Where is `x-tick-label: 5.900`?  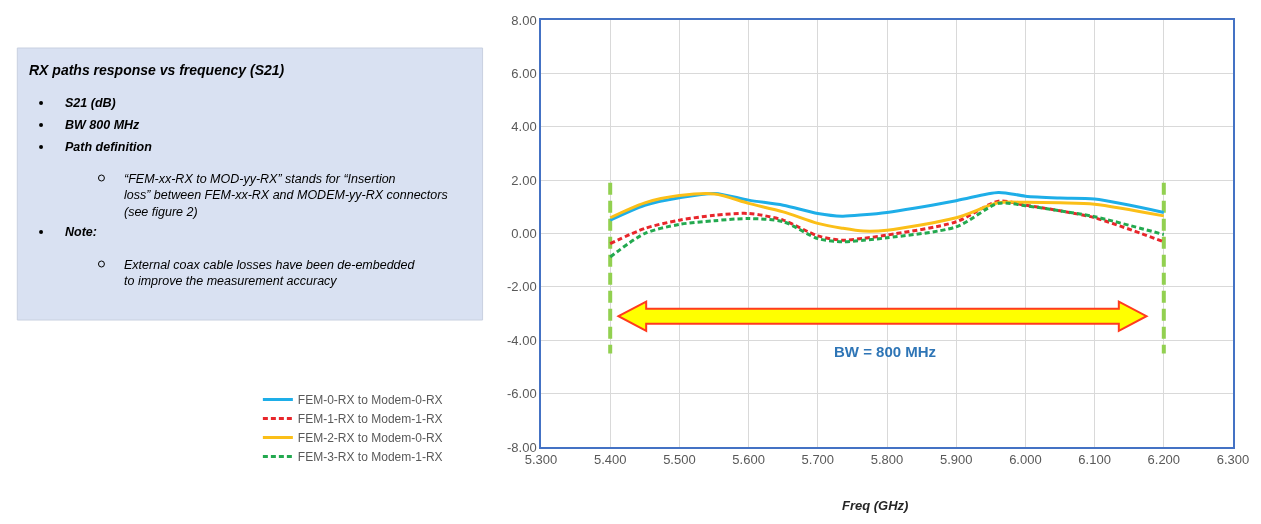
x-tick-label: 5.900 is located at coordinates (956, 460).